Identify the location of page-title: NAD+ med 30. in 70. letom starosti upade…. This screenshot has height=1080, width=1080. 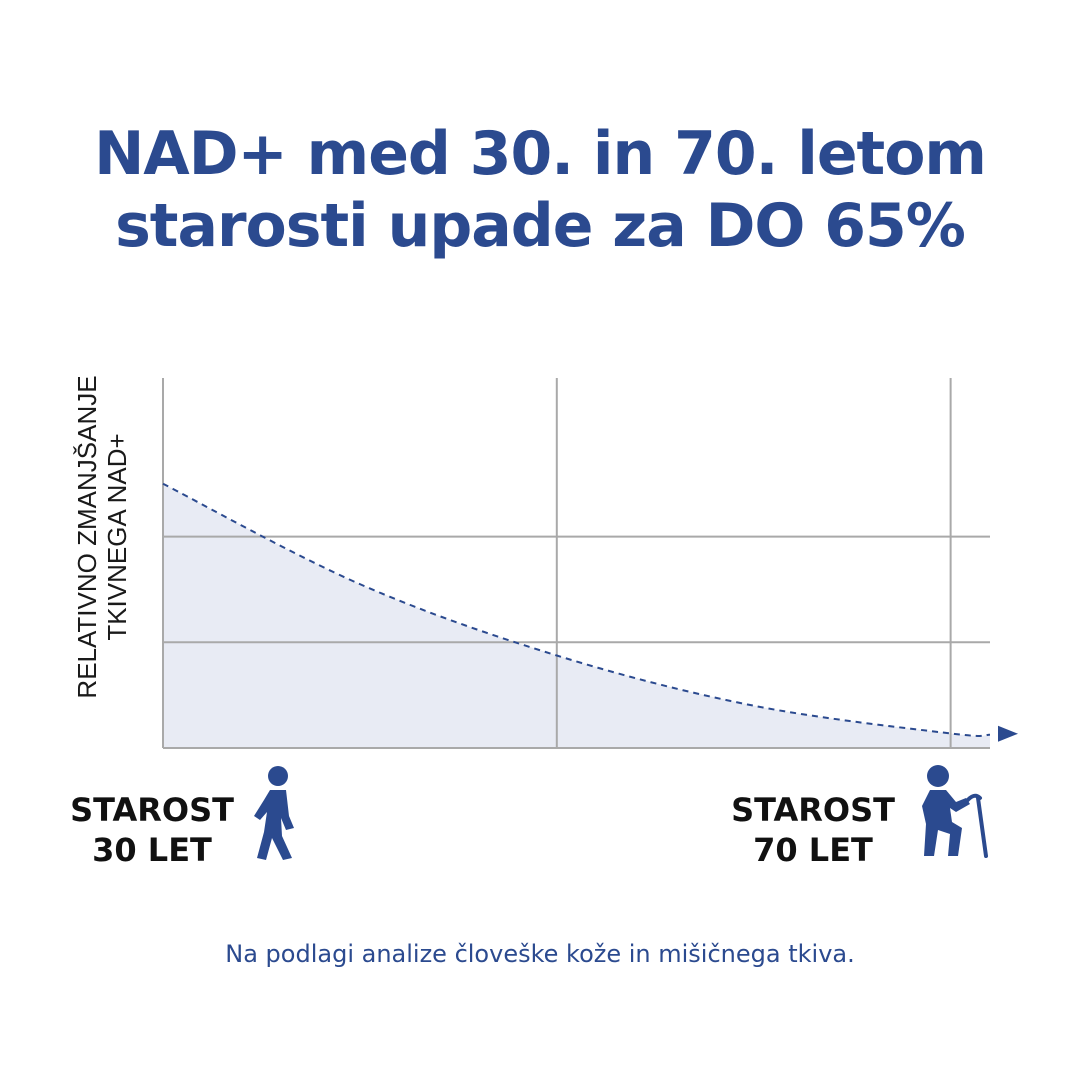
(540, 190).